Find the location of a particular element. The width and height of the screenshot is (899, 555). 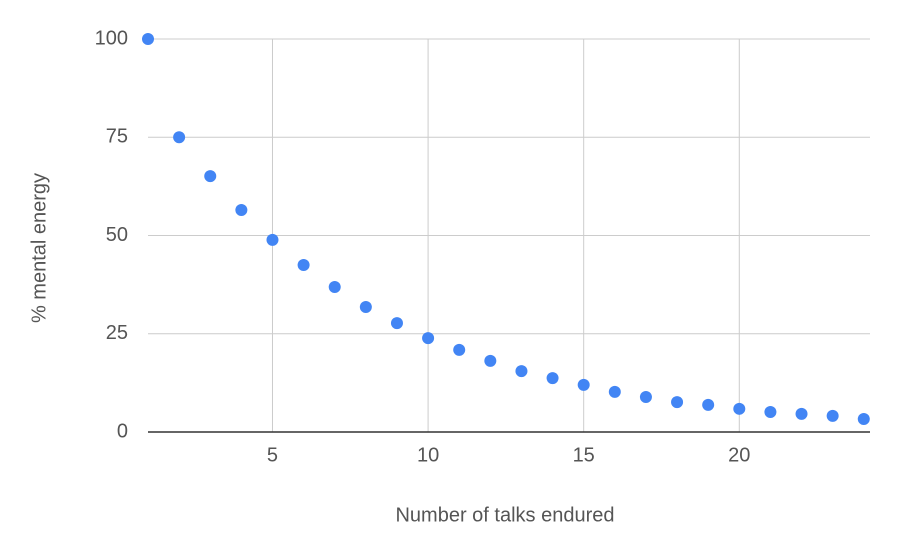

x-tick-label: 15 is located at coordinates (584, 455).